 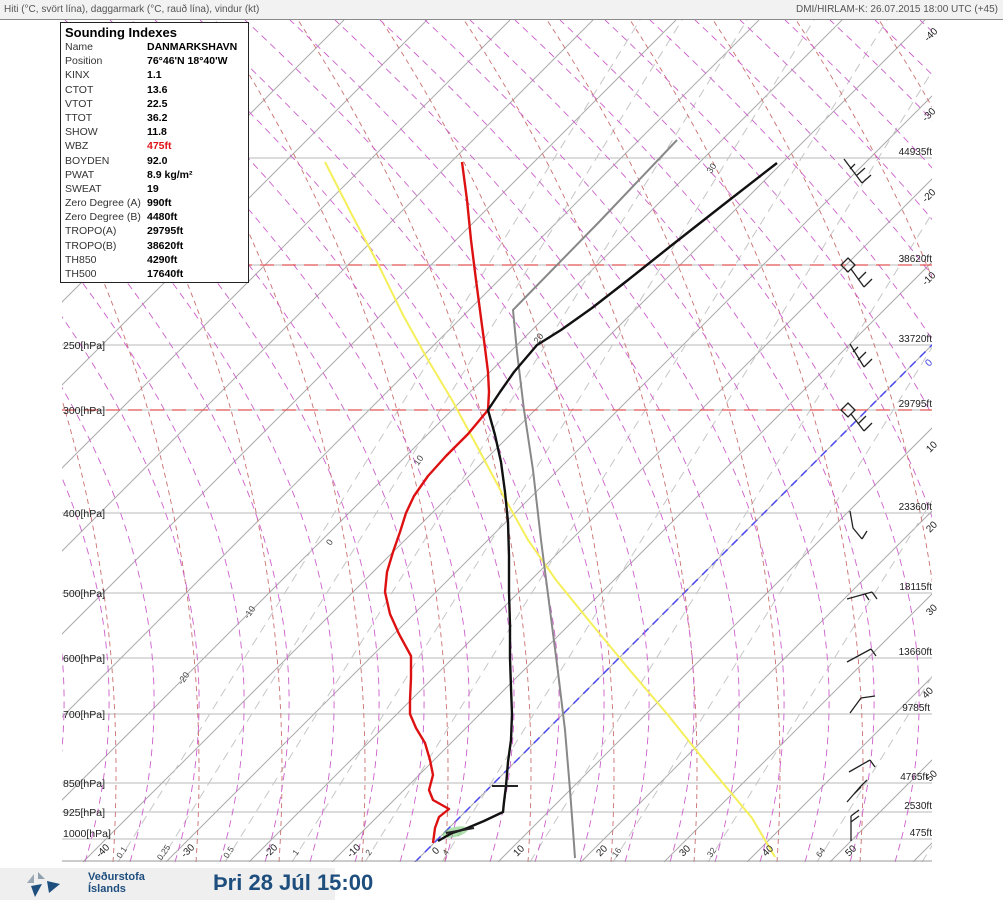 What do you see at coordinates (821, 852) in the screenshot?
I see `mixing-ratio-label: 64` at bounding box center [821, 852].